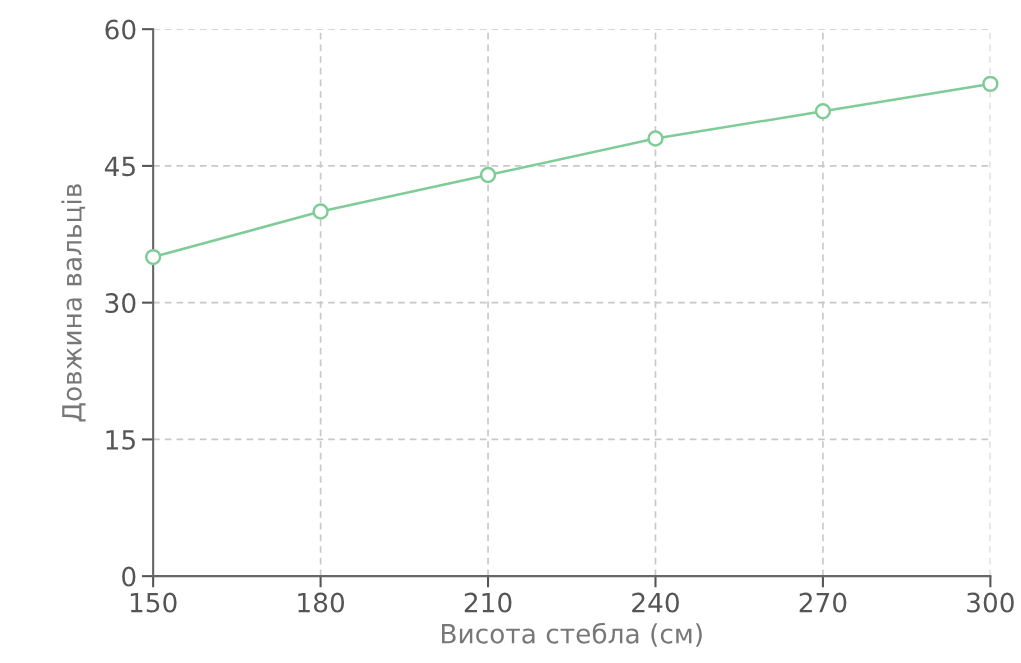 Image resolution: width=1021 pixels, height=663 pixels. What do you see at coordinates (120, 440) in the screenshot?
I see `y-tick-label: 15` at bounding box center [120, 440].